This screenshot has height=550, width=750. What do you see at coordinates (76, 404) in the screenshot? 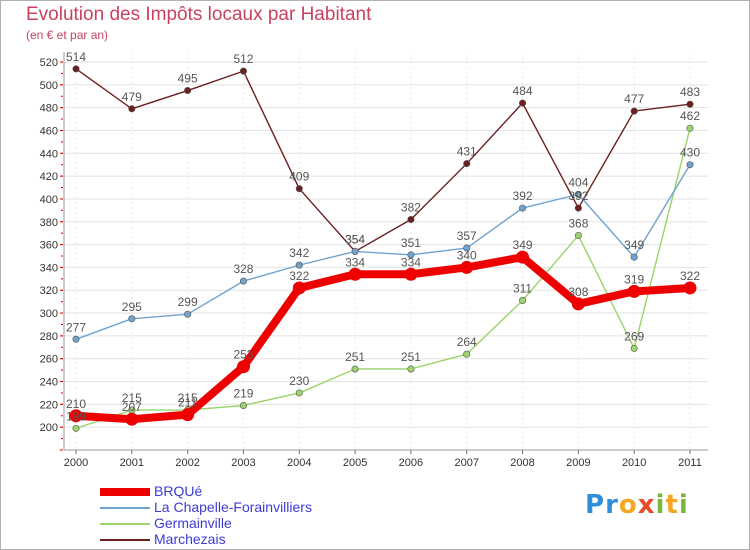
I see `data-label-0: 210` at bounding box center [76, 404].